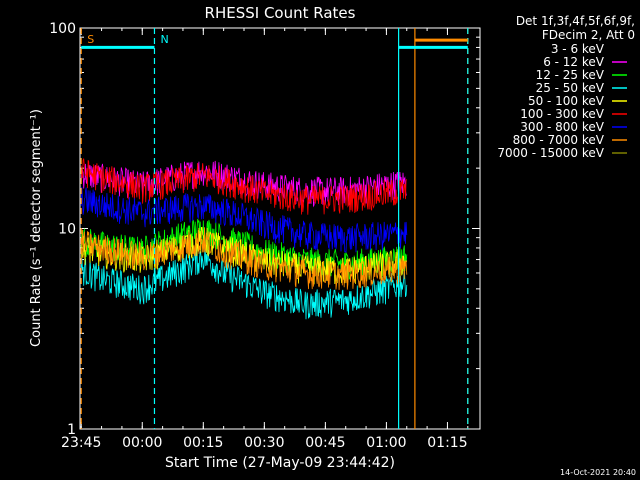 The image size is (640, 480). What do you see at coordinates (67, 230) in the screenshot?
I see `y-tick-label: 10` at bounding box center [67, 230].